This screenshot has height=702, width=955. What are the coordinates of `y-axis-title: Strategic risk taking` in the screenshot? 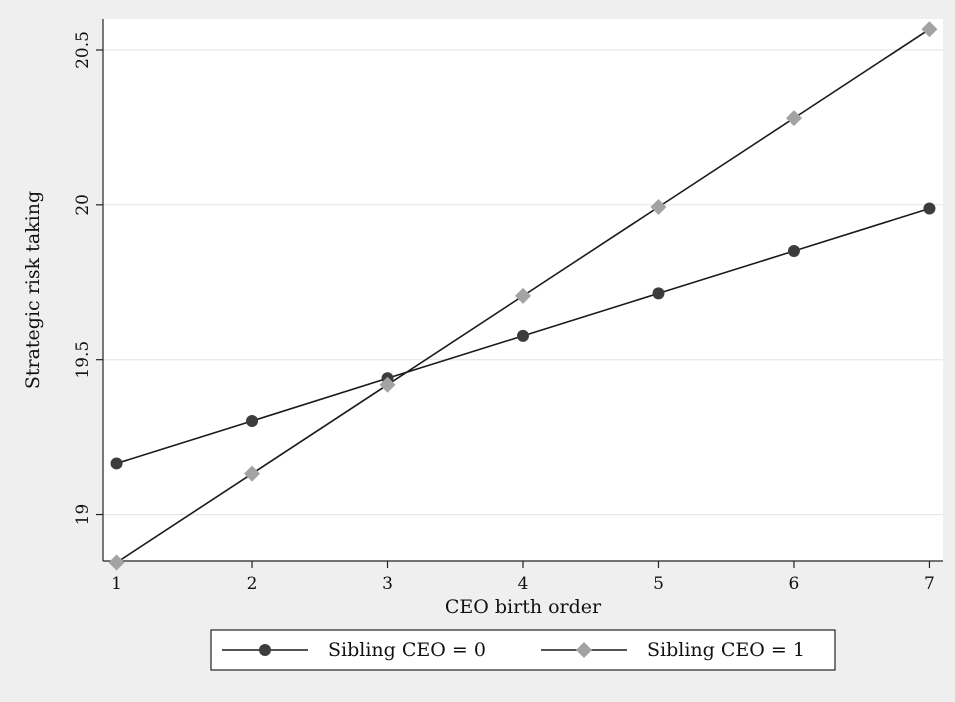 It's located at (33, 290).